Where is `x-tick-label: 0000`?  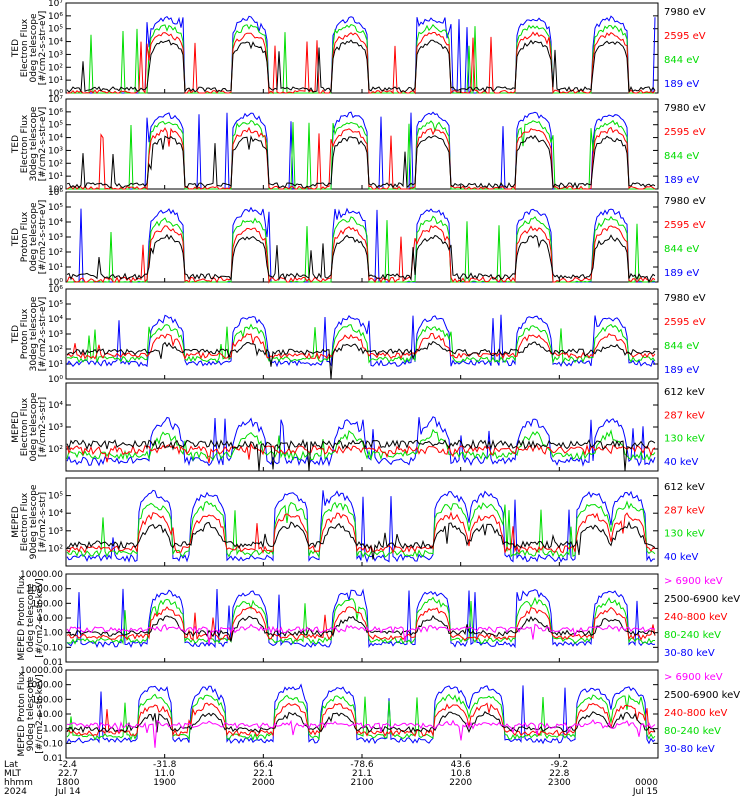 x-tick-label: 0000 is located at coordinates (646, 783).